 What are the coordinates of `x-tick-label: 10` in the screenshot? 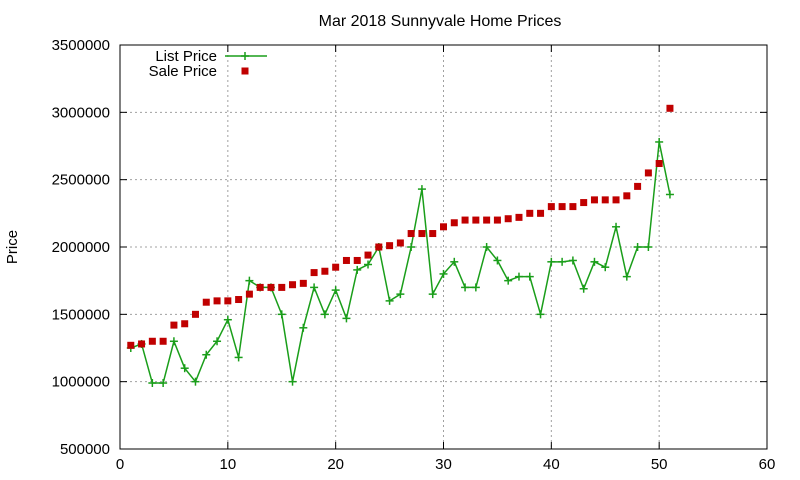 It's located at (227, 464).